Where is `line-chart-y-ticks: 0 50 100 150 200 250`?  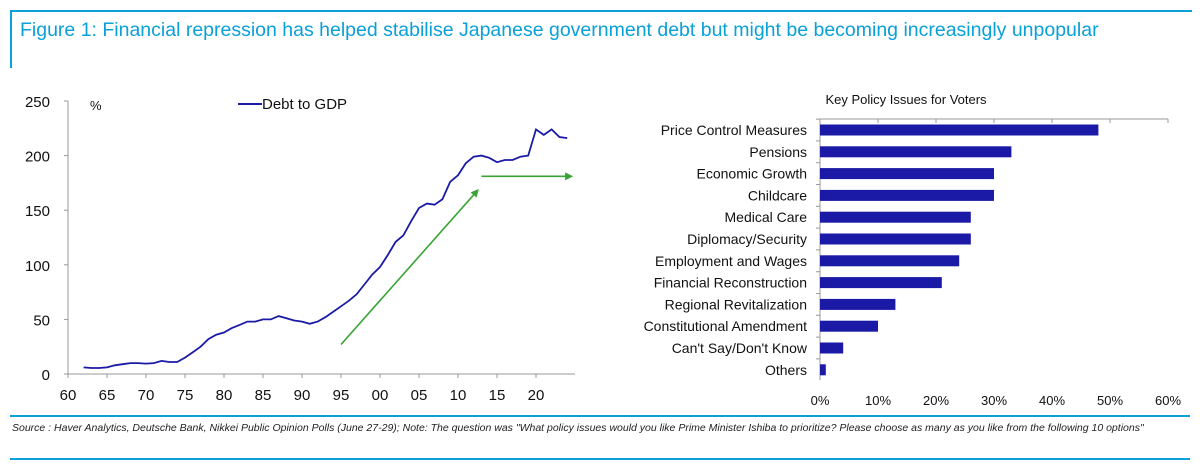 line-chart-y-ticks: 0 50 100 150 200 250 is located at coordinates (46, 239).